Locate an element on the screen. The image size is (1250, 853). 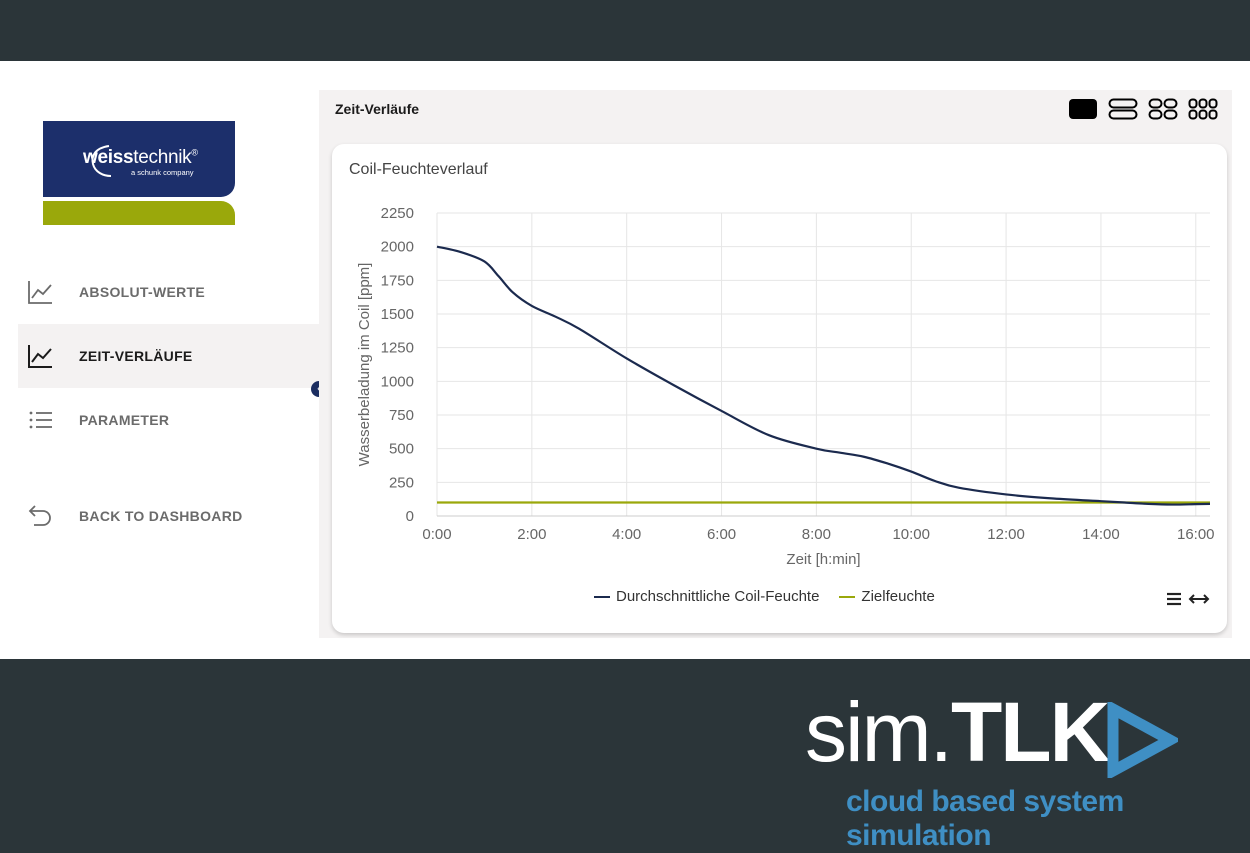
layout-6-icon is located at coordinates (1203, 109).